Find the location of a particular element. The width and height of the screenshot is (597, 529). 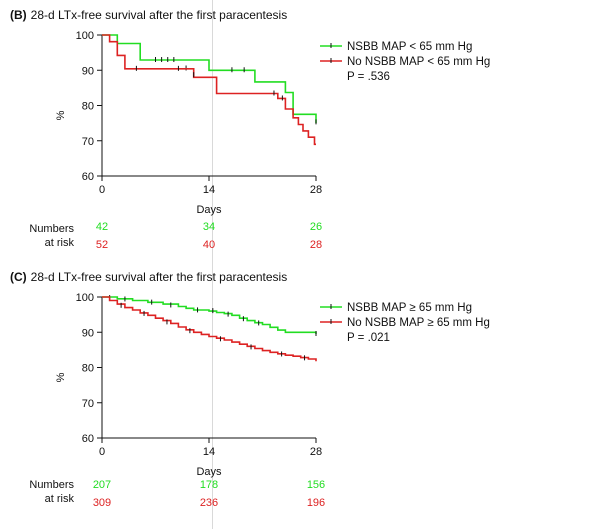

legend-label-1: No NSBB MAP < 65 mm Hg is located at coordinates (418, 62).